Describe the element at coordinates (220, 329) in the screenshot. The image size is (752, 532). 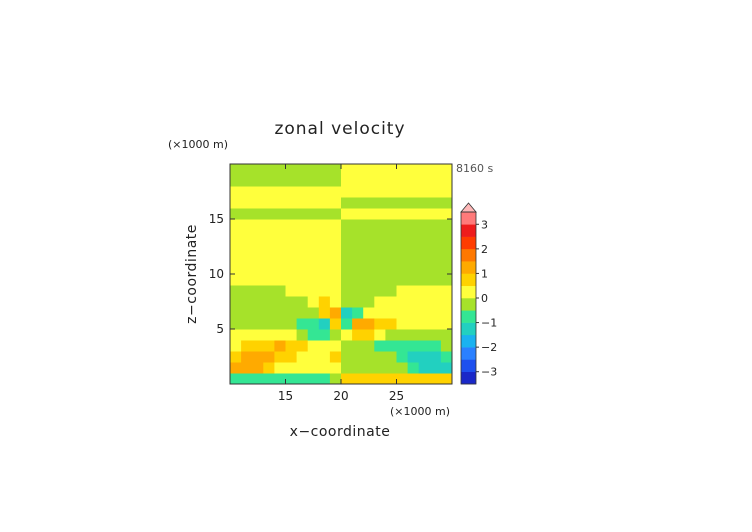
I see `y-tick-label: 5` at that location.